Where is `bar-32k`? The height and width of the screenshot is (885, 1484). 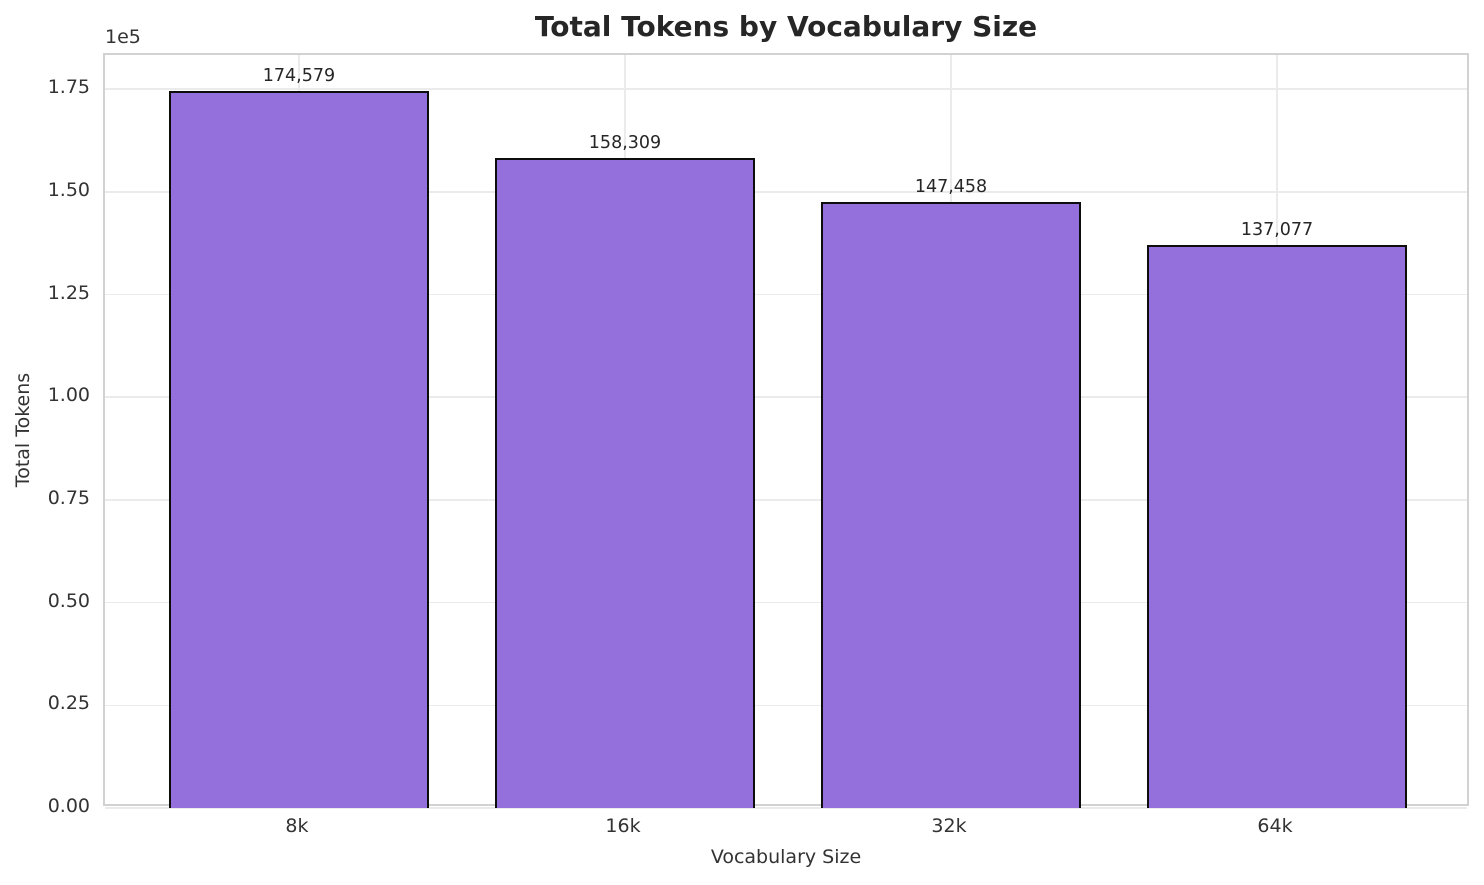
bar-32k is located at coordinates (951, 505).